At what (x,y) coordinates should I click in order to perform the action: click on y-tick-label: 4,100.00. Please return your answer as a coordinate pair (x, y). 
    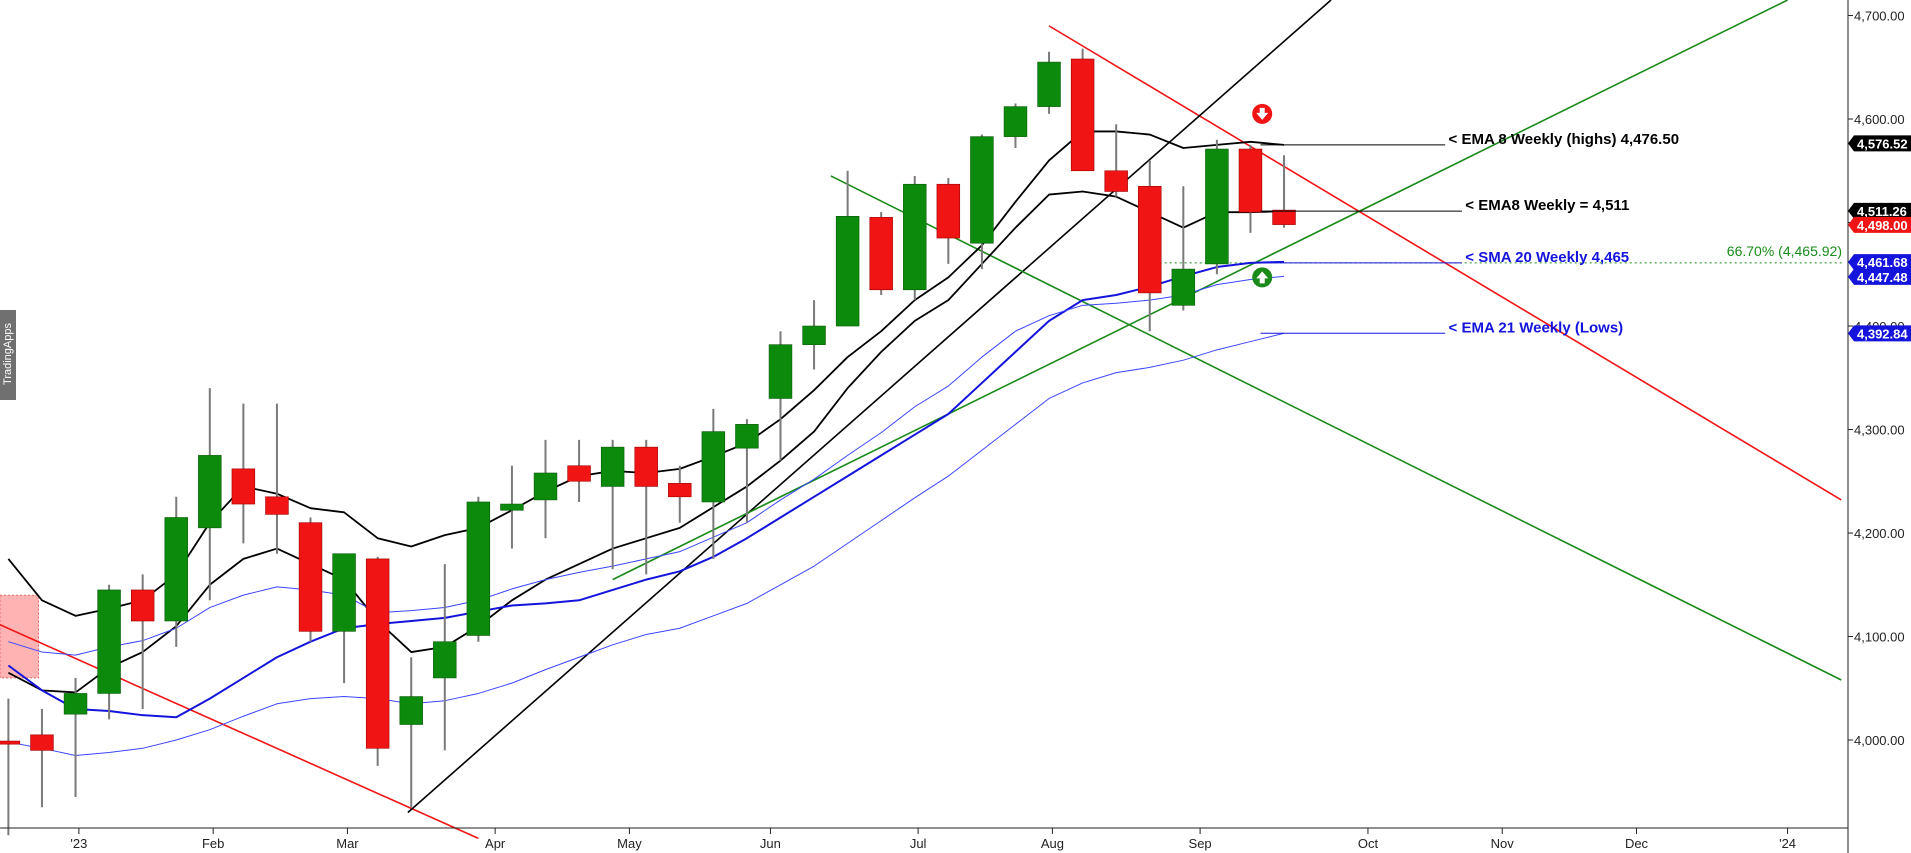
    Looking at the image, I should click on (1879, 637).